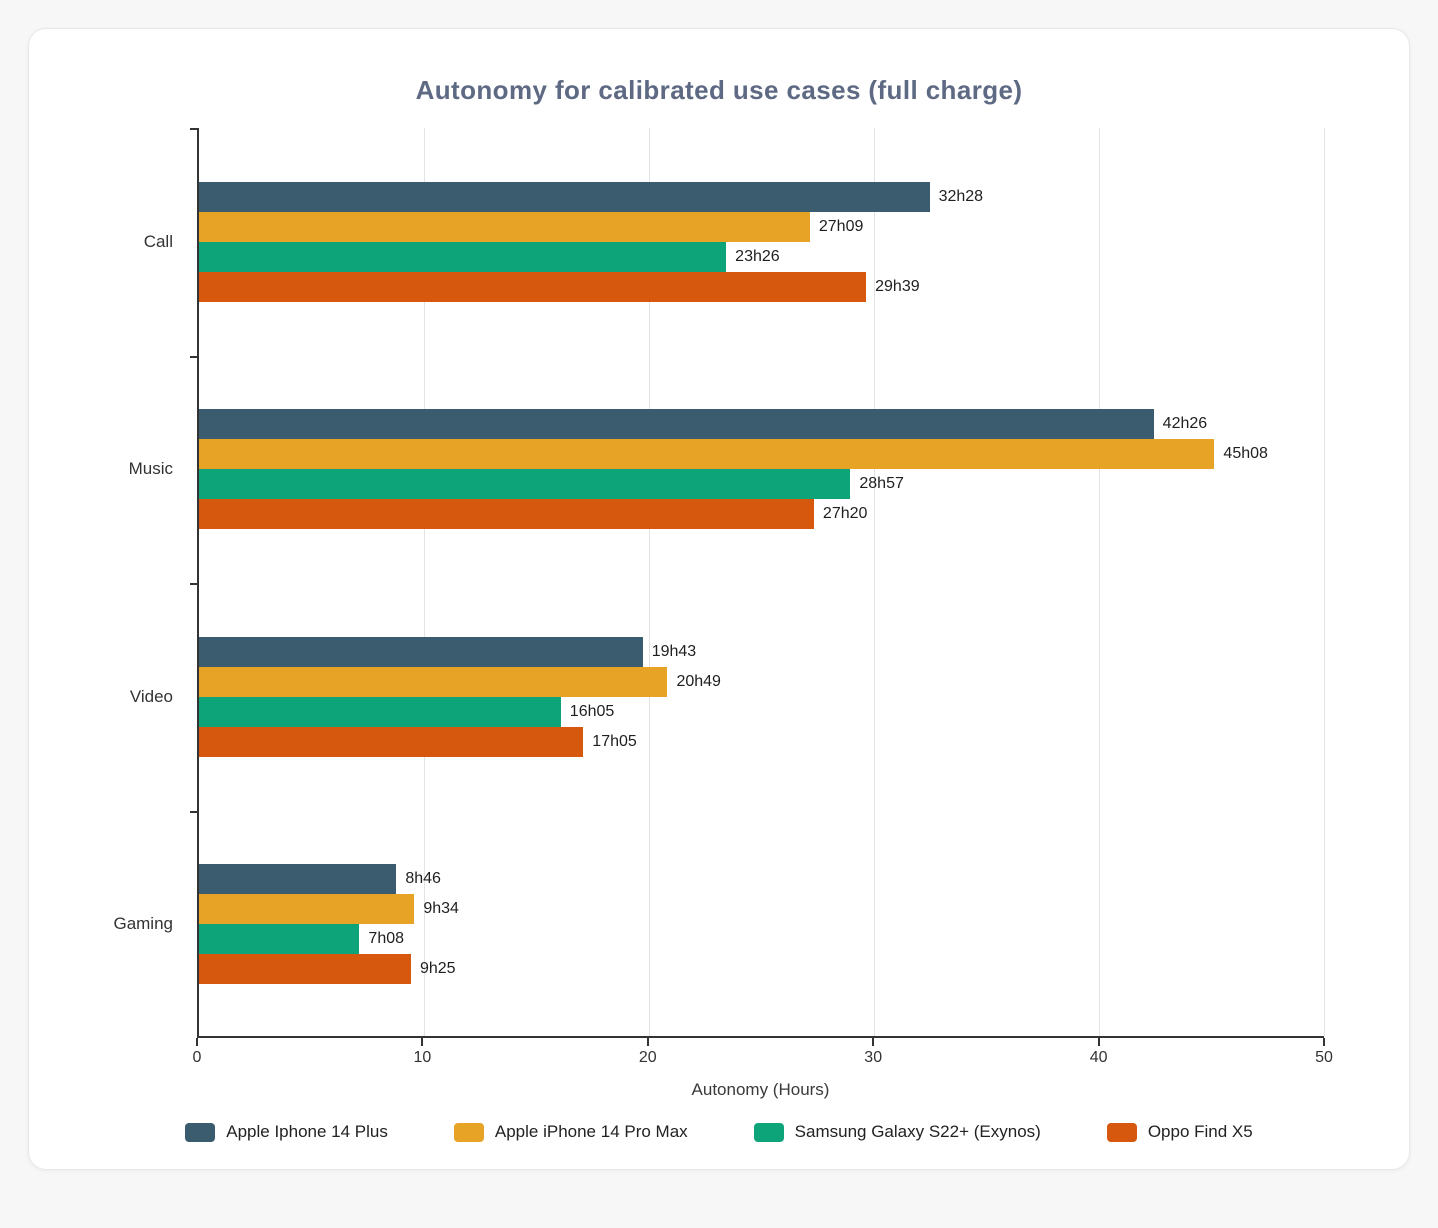  I want to click on x-axis-tick-label: 30, so click(873, 1057).